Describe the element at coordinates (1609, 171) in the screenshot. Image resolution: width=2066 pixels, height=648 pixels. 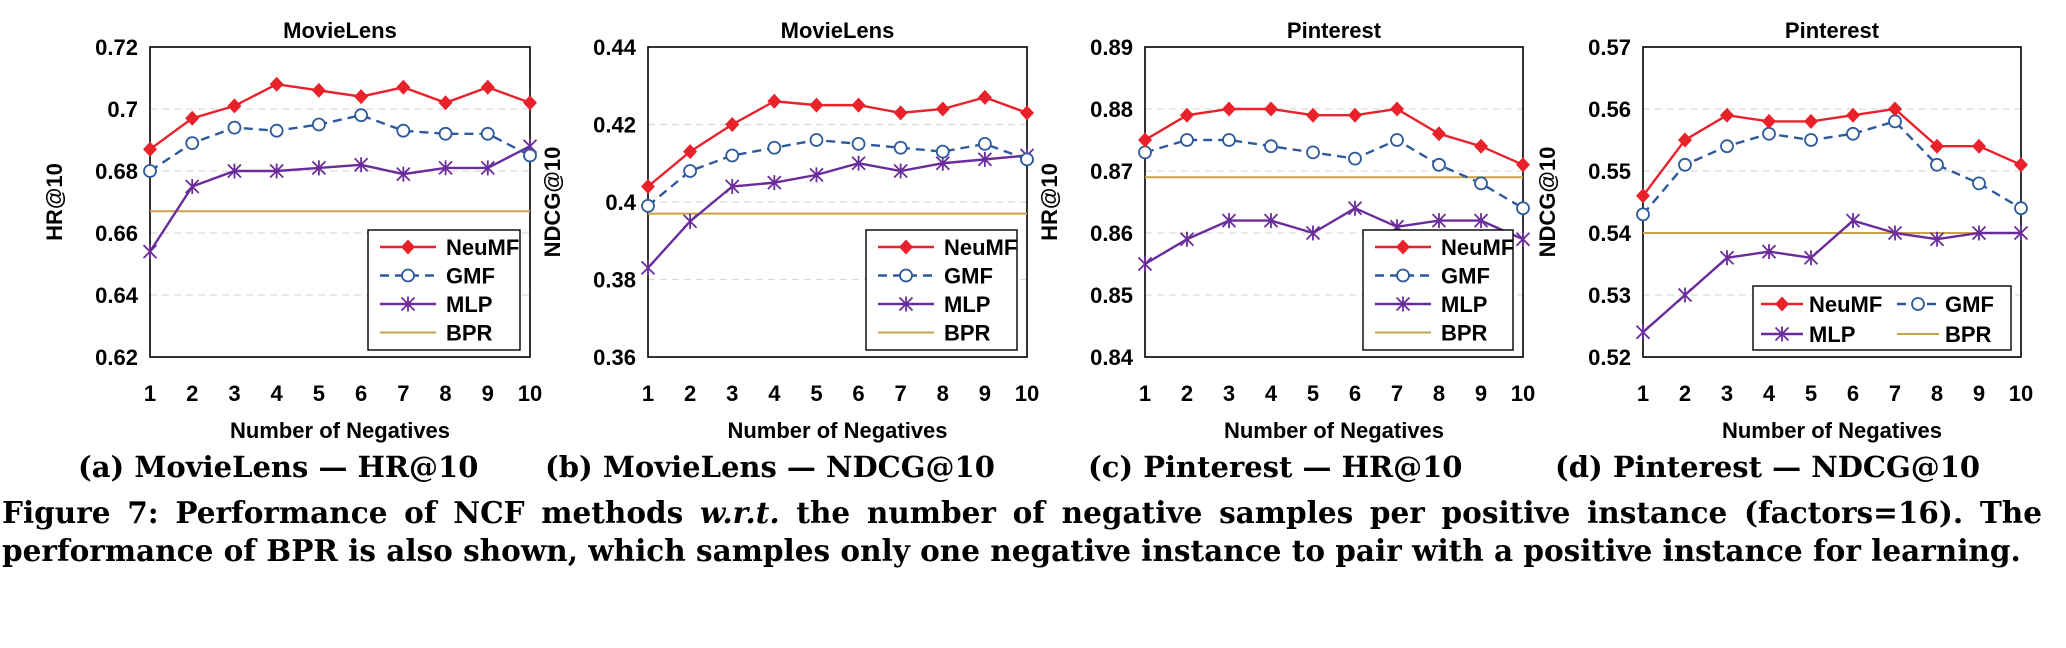
I see `y-tick-label: 0.55` at that location.